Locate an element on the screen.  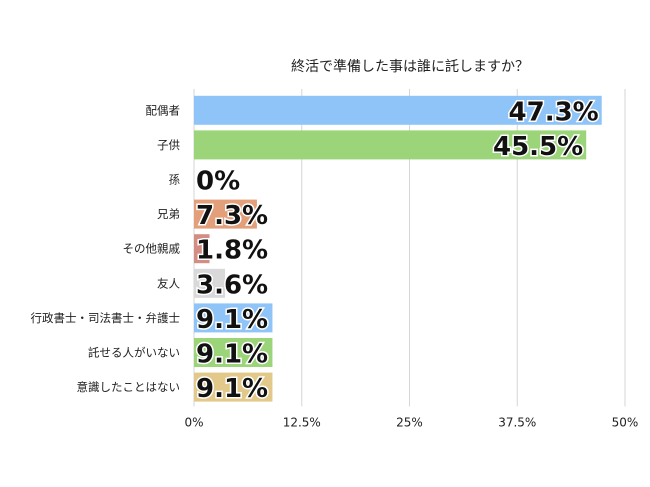
x-axis-ticks: 0% 12.5% 25% 37.5% 50% is located at coordinates (411, 422).